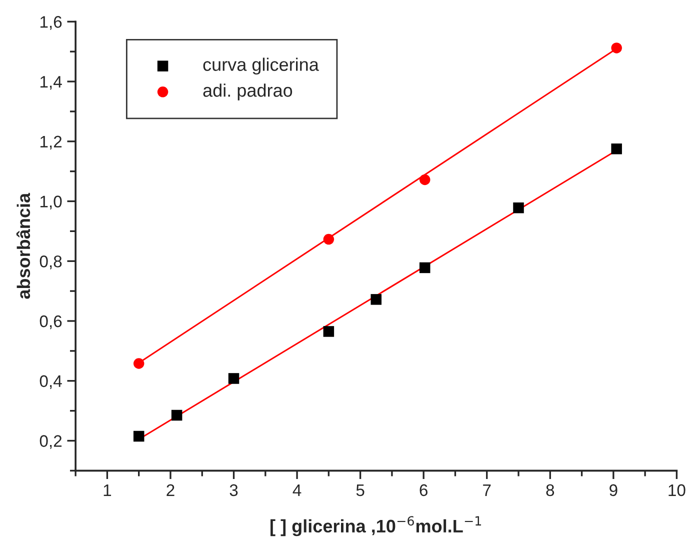 The image size is (687, 541). What do you see at coordinates (614, 490) in the screenshot?
I see `x-tick-label: 9` at bounding box center [614, 490].